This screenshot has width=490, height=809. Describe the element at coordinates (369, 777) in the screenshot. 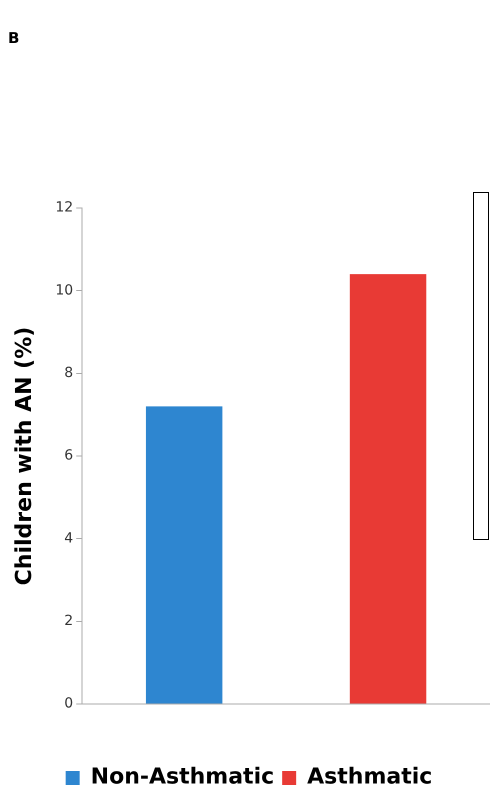

I see `legend-label: Asthmatic` at that location.